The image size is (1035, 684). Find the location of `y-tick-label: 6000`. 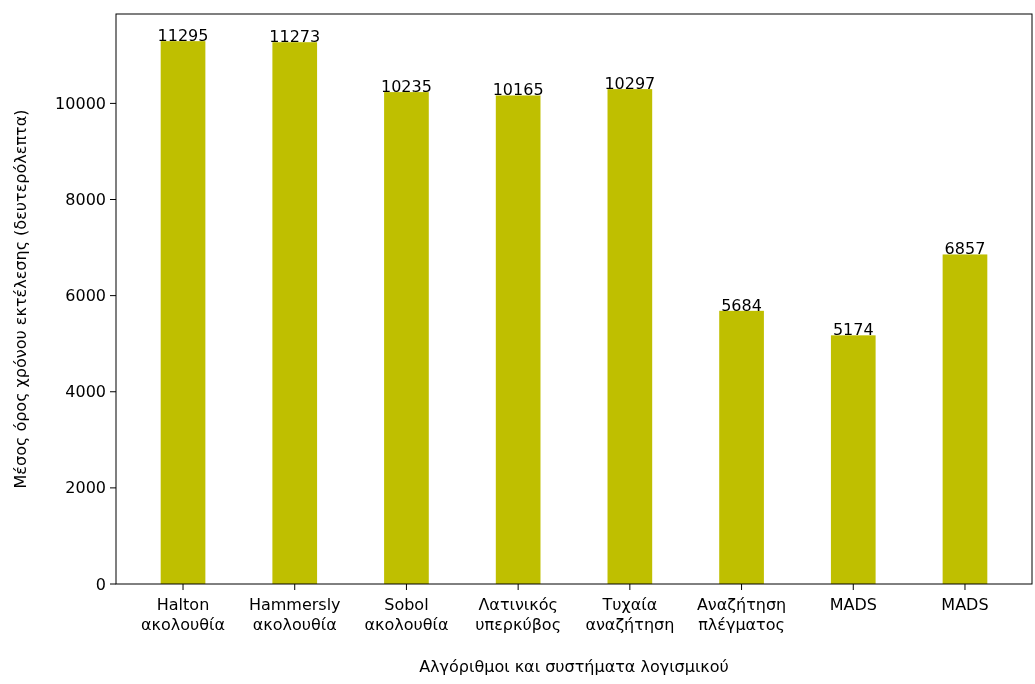

y-tick-label: 6000 is located at coordinates (85, 296).